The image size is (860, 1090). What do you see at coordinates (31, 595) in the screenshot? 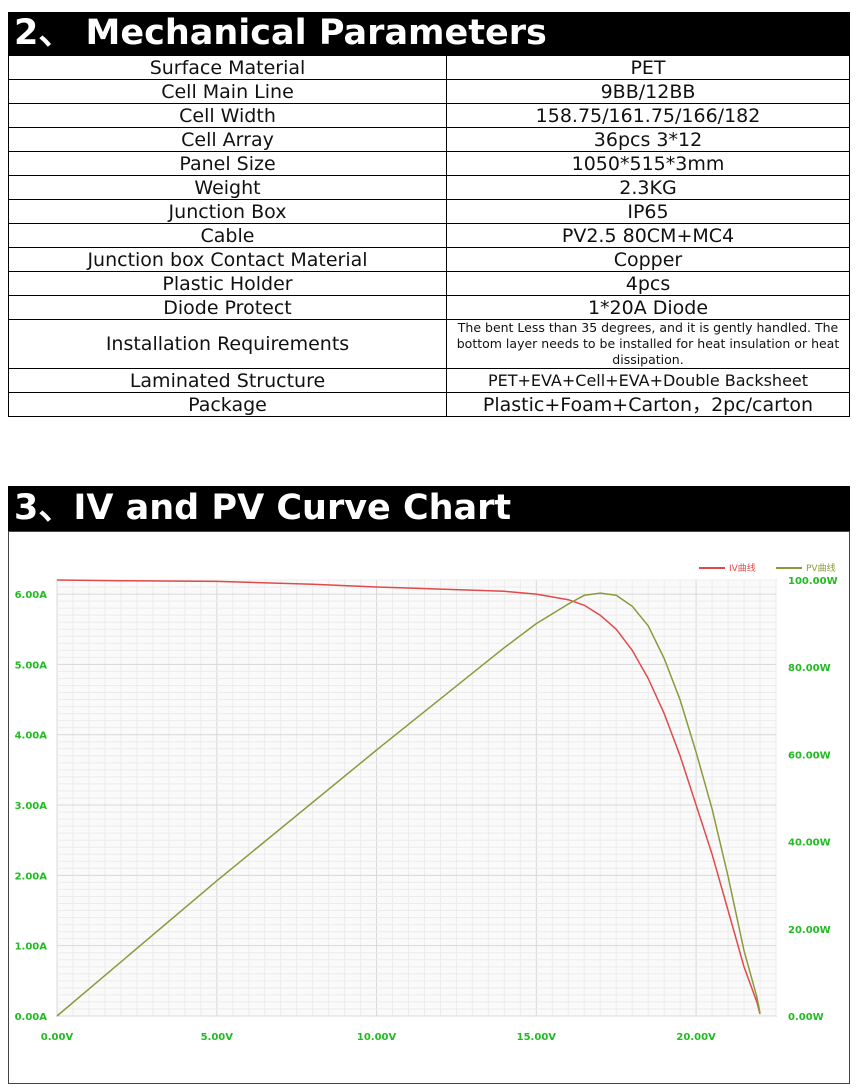
I see `y-tick-label: 6.00A` at bounding box center [31, 595].